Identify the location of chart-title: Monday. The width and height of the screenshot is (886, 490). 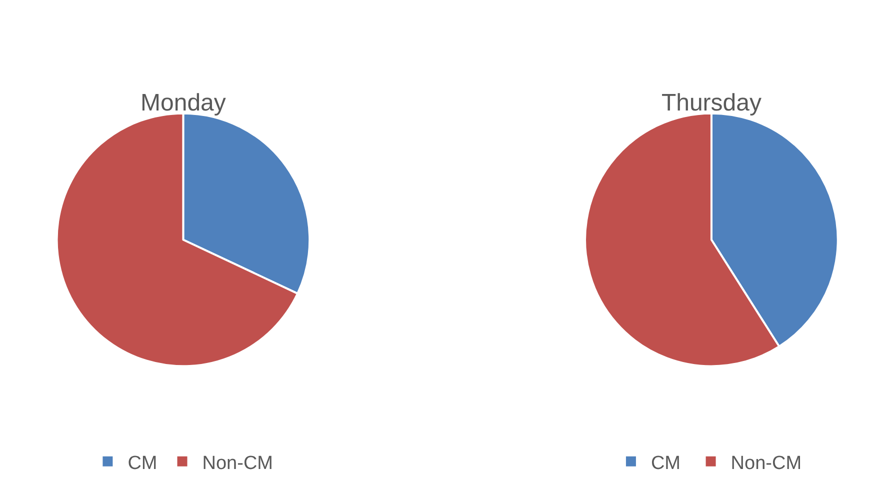
(183, 102).